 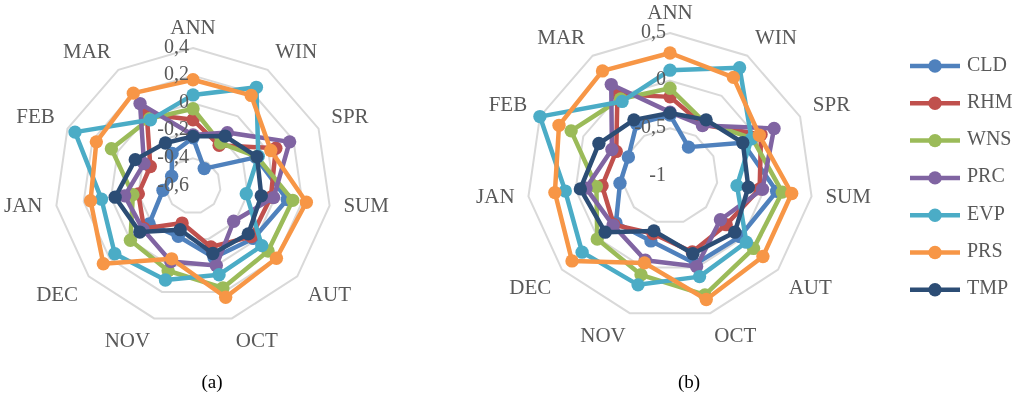 I want to click on legend-label: PRS, so click(x=985, y=250).